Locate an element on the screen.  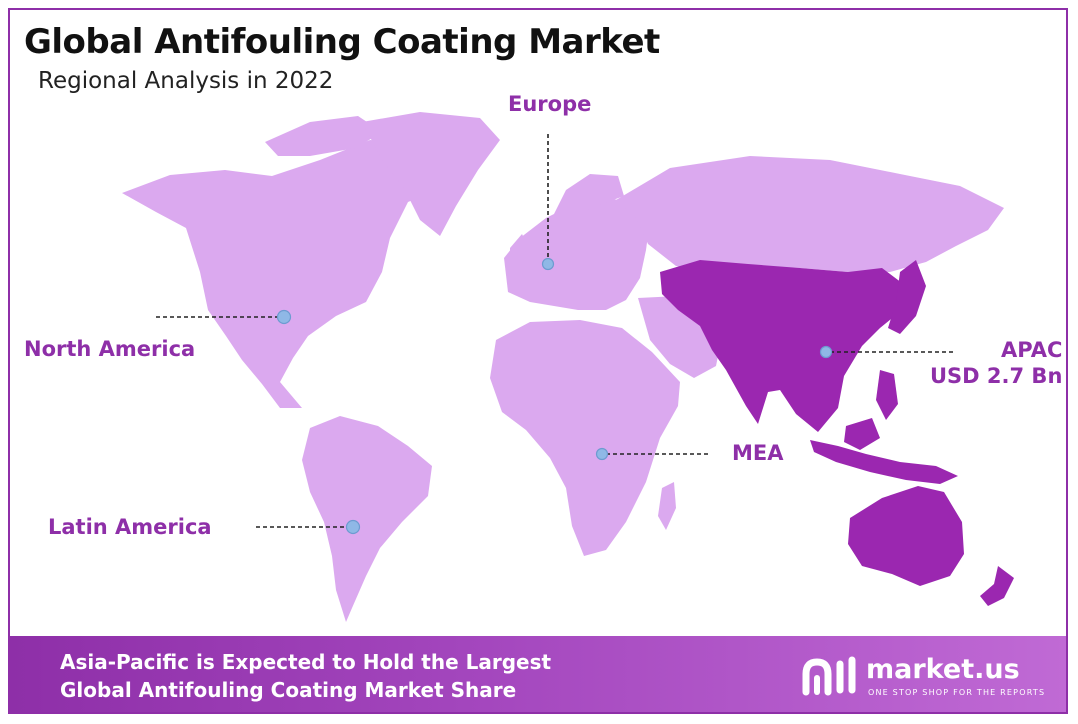
label-mea: MEA is located at coordinates (758, 453).